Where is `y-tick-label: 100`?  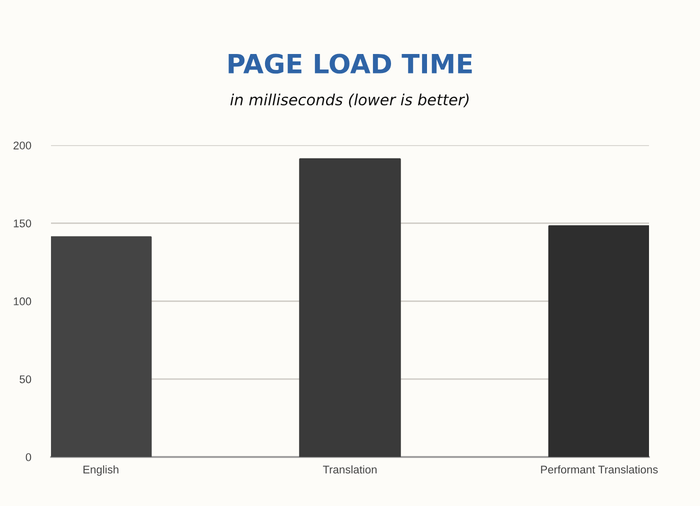
y-tick-label: 100 is located at coordinates (23, 301).